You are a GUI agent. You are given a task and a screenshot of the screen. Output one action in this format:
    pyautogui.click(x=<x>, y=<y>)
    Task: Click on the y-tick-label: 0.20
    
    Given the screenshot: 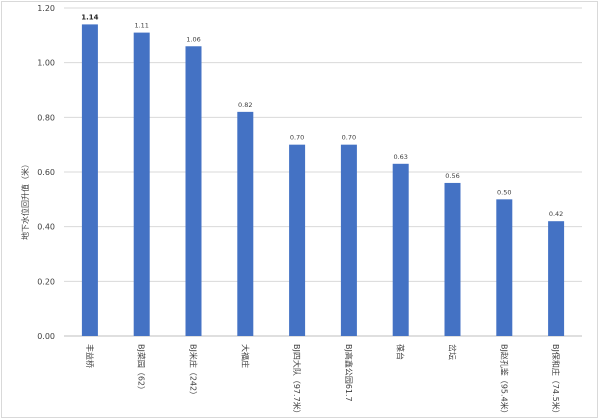 What is the action you would take?
    pyautogui.click(x=46, y=281)
    